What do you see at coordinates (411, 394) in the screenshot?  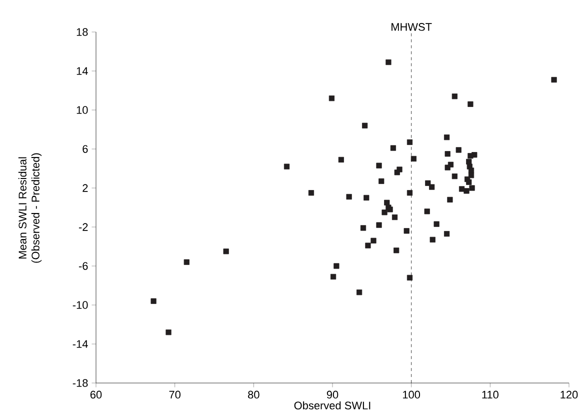 I see `x-tick-label: 100` at bounding box center [411, 394].